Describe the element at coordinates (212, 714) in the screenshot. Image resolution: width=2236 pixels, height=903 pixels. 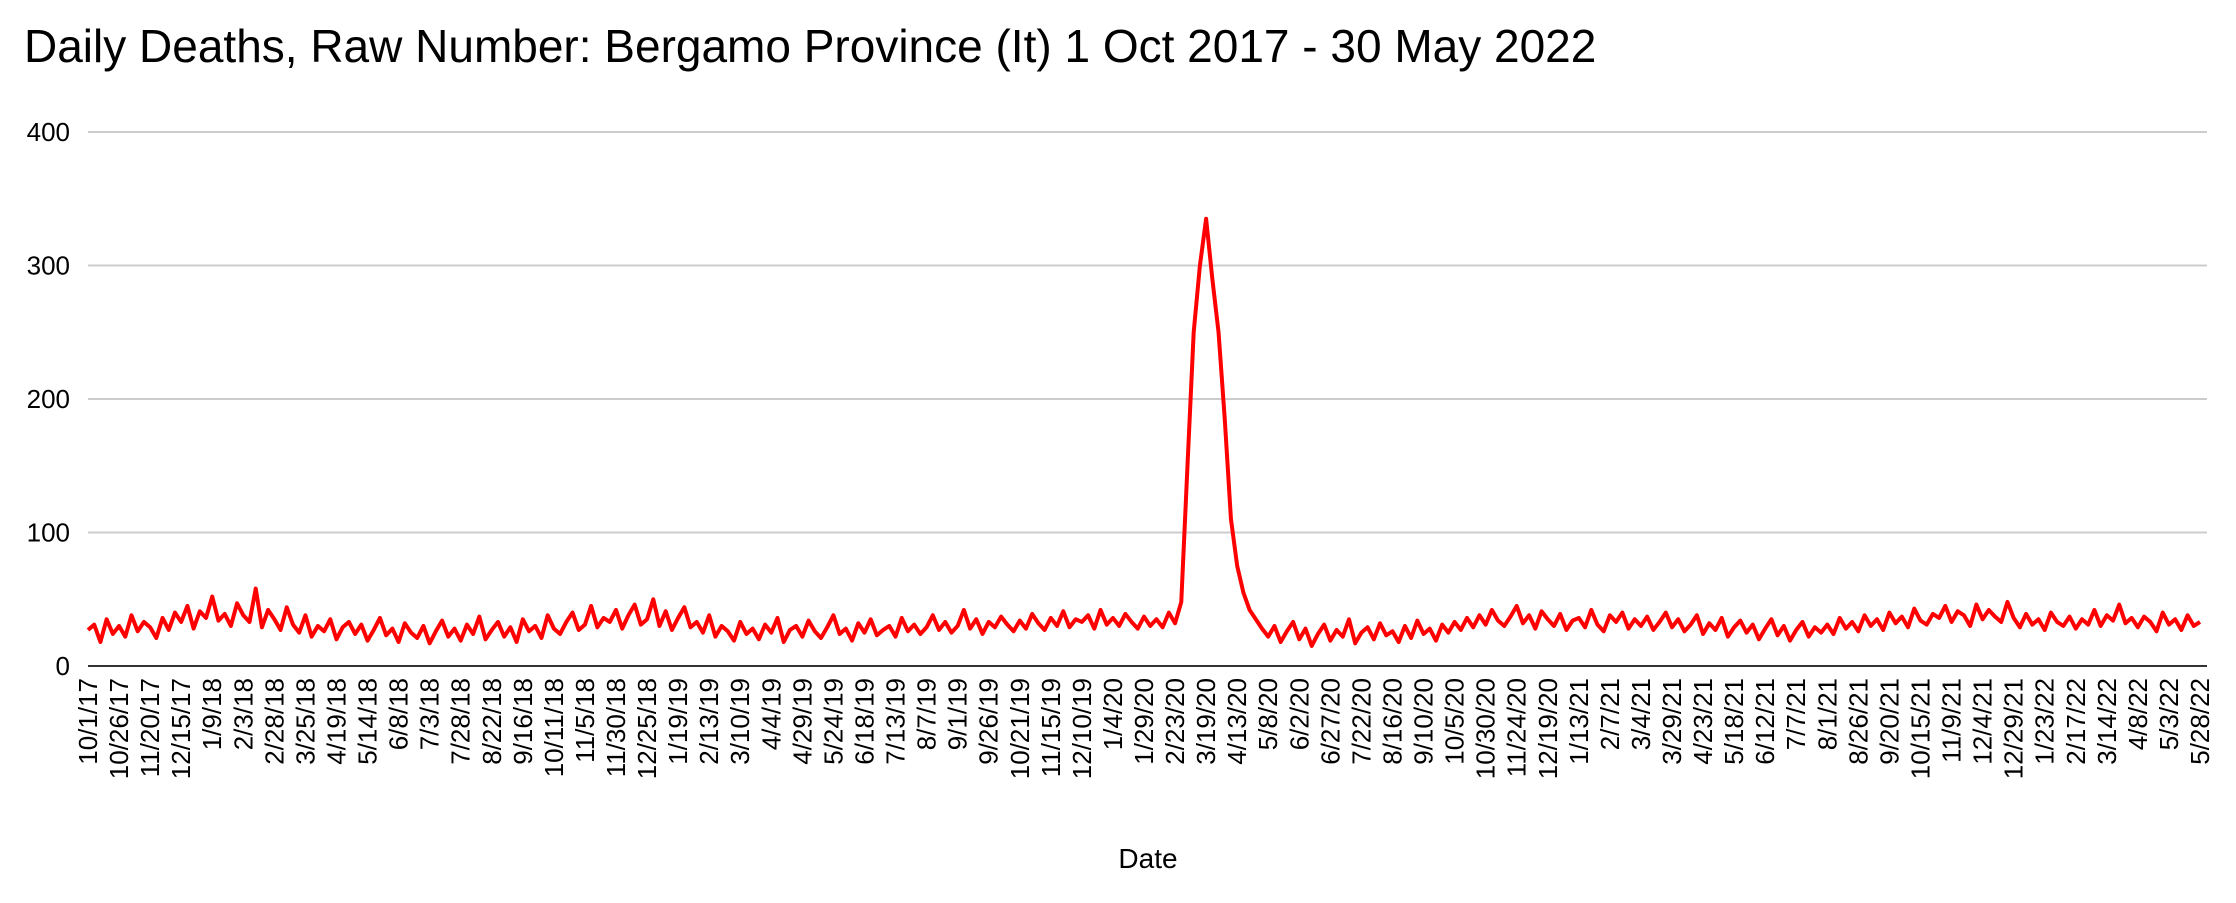
I see `x-tick-label: 1/9/18` at that location.